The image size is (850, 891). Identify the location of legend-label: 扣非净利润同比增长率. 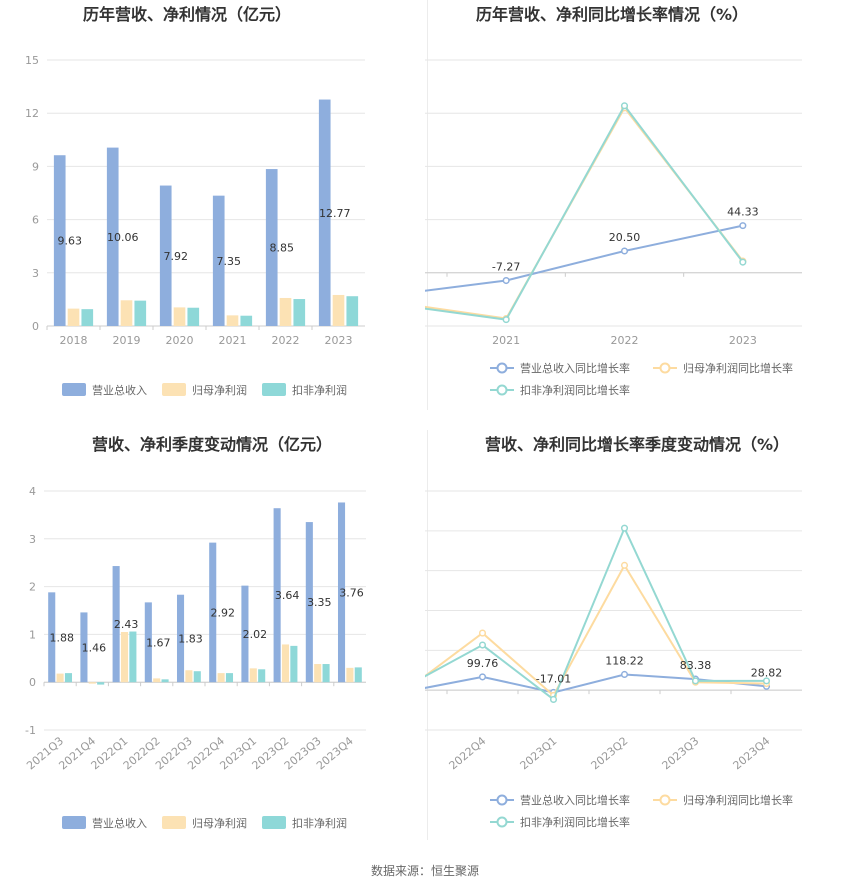
(575, 822).